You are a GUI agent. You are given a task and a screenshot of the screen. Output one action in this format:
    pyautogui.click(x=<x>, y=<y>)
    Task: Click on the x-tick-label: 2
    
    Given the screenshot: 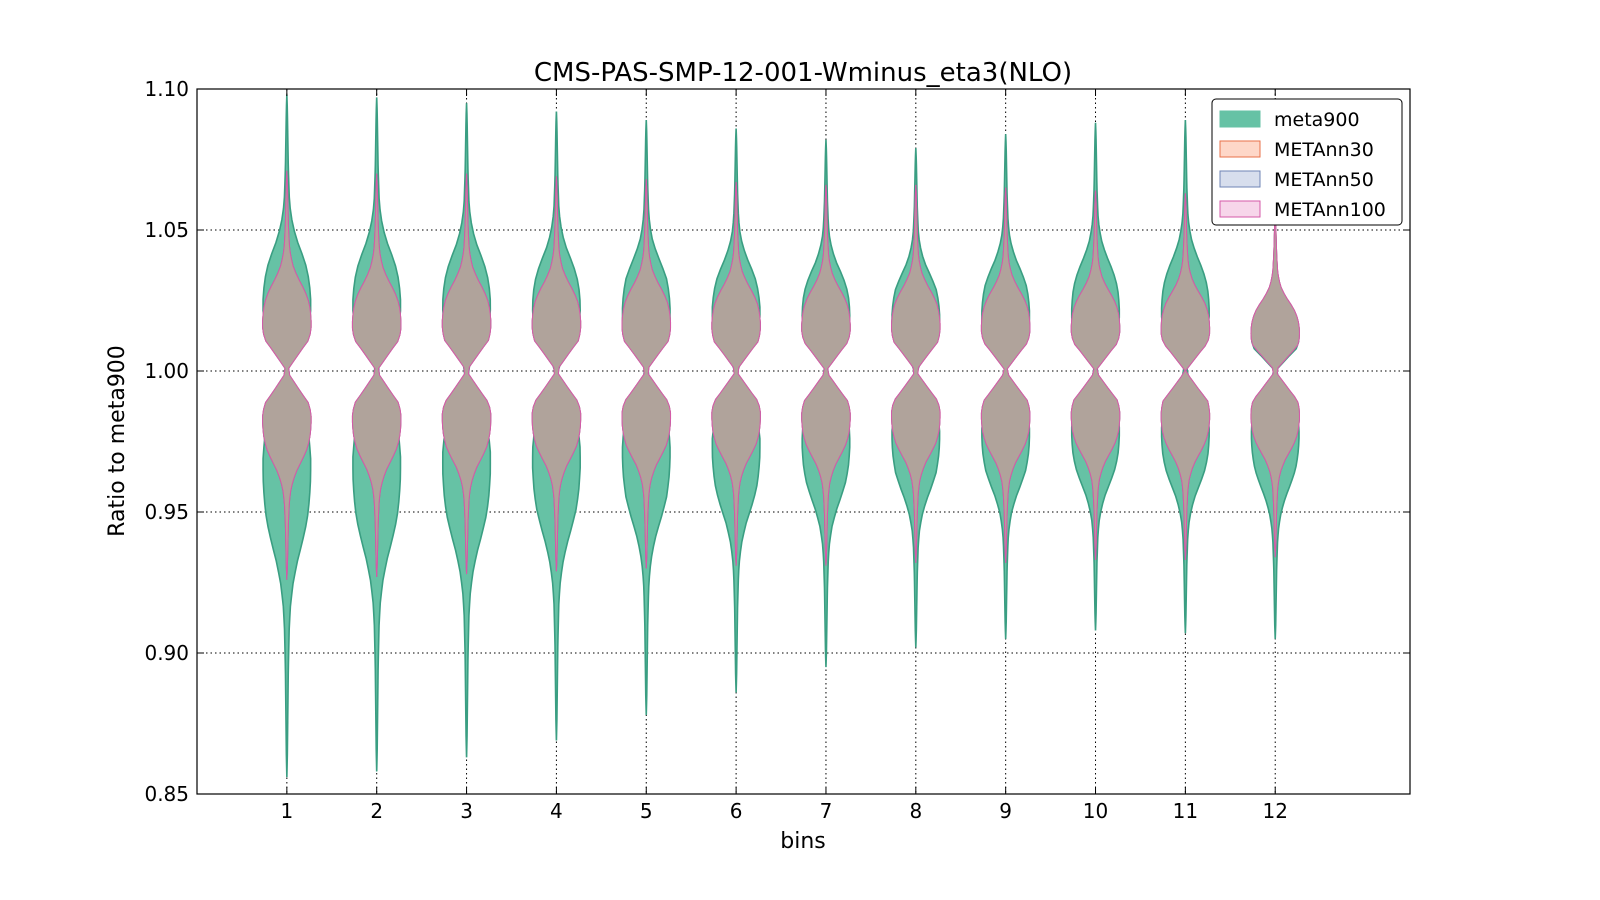 What is the action you would take?
    pyautogui.click(x=376, y=811)
    